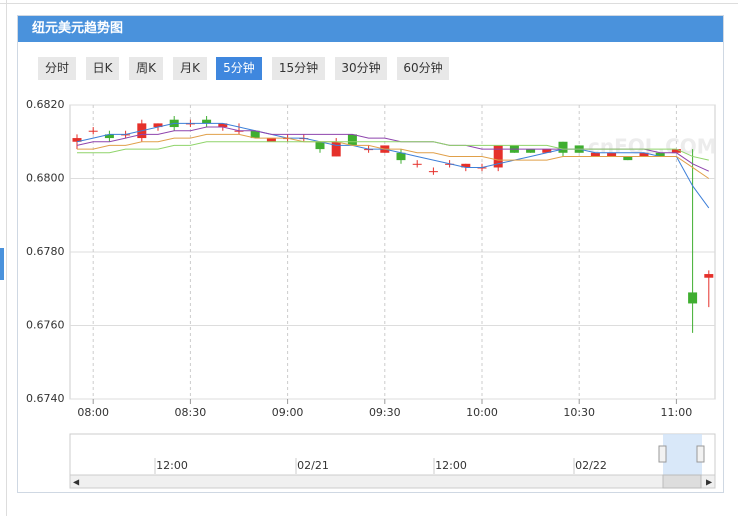 This screenshot has width=738, height=516. I want to click on x-tick-label: 10:30, so click(579, 412).